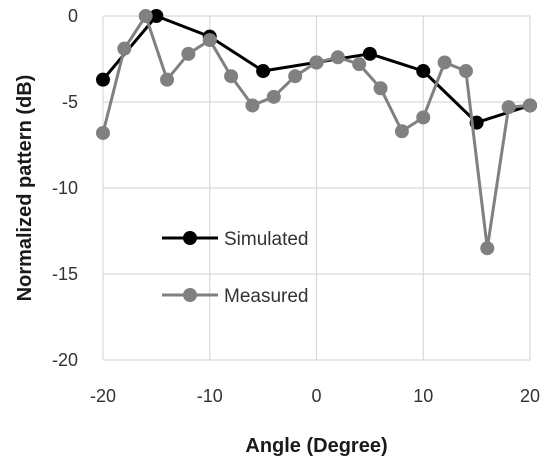 Image resolution: width=550 pixels, height=468 pixels. What do you see at coordinates (316, 446) in the screenshot?
I see `x-axis-title: Angle (Degree)` at bounding box center [316, 446].